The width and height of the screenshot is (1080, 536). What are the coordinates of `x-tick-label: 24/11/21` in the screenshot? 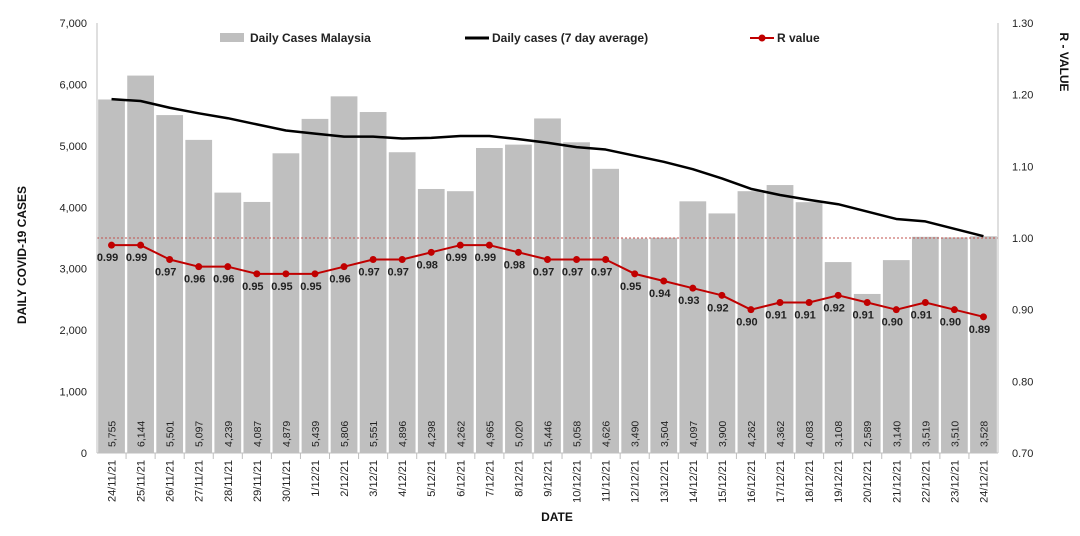 It's located at (113, 481).